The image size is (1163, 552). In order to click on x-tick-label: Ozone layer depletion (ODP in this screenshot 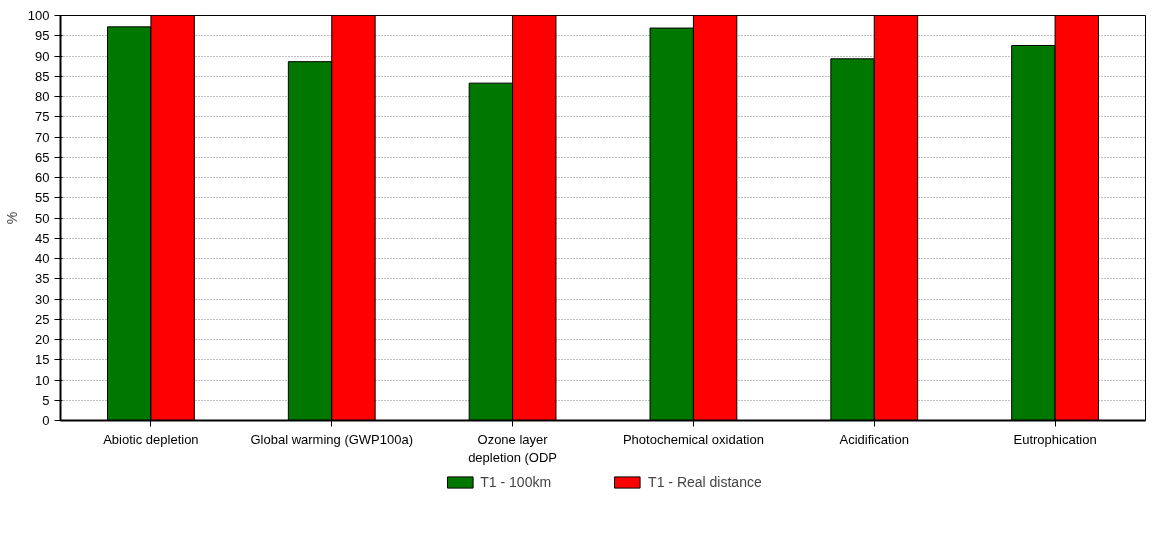, I will do `click(513, 448)`.